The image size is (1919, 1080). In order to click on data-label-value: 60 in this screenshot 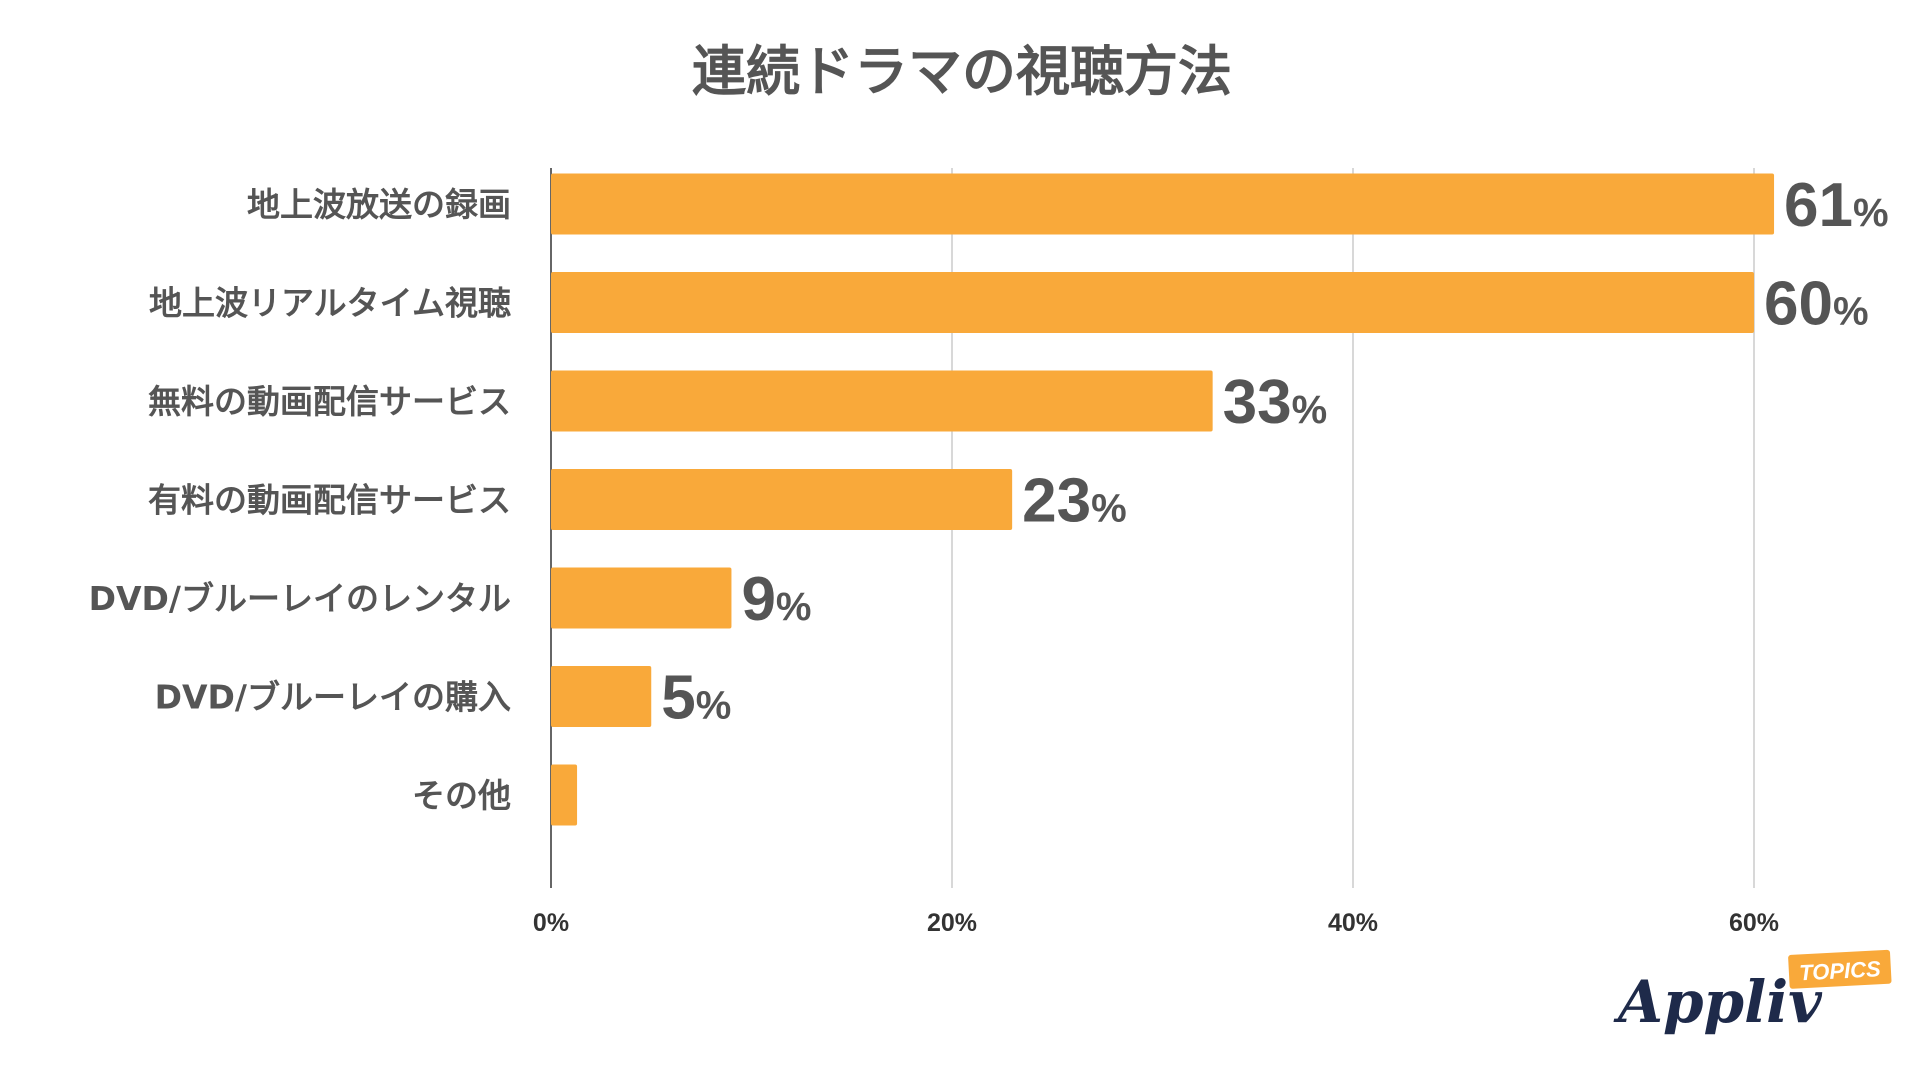, I will do `click(1798, 304)`.